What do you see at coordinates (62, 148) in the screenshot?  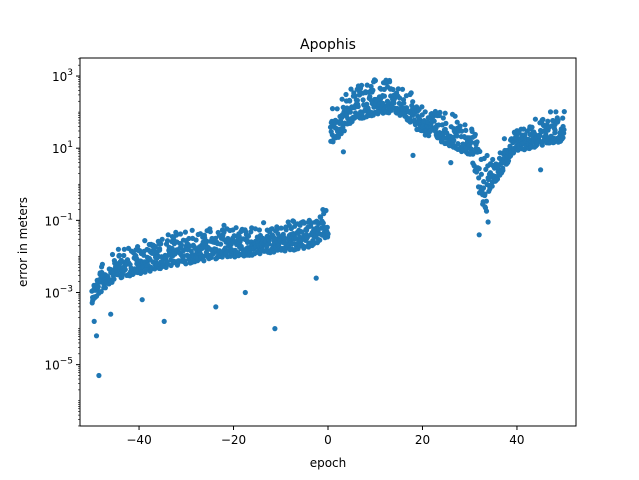 I see `y-tick-label: 10¹` at bounding box center [62, 148].